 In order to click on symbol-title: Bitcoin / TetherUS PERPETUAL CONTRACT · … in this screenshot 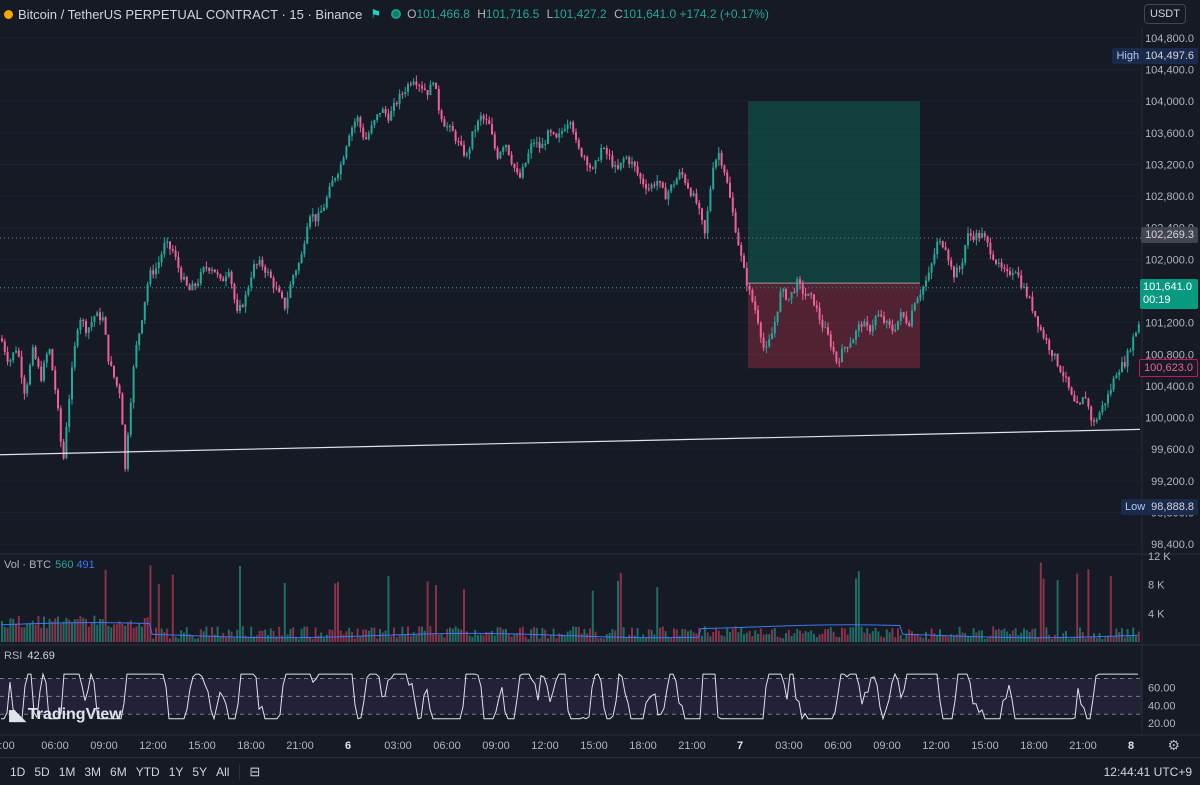, I will do `click(190, 14)`.